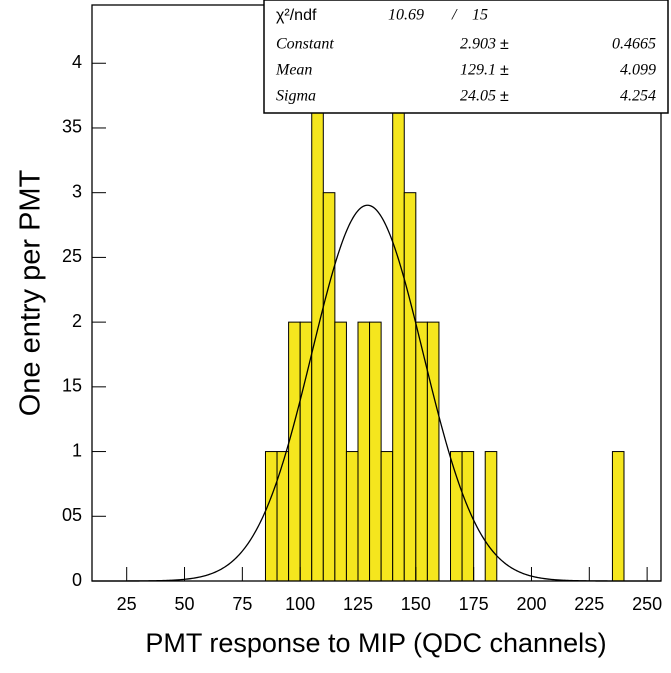 This screenshot has width=671, height=673. What do you see at coordinates (77, 580) in the screenshot?
I see `y-tick-label: 0` at bounding box center [77, 580].